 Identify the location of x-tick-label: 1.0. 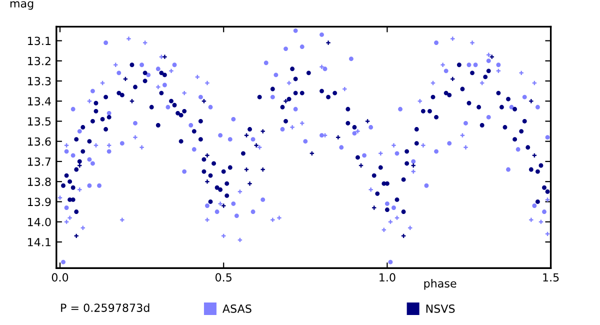
(388, 277).